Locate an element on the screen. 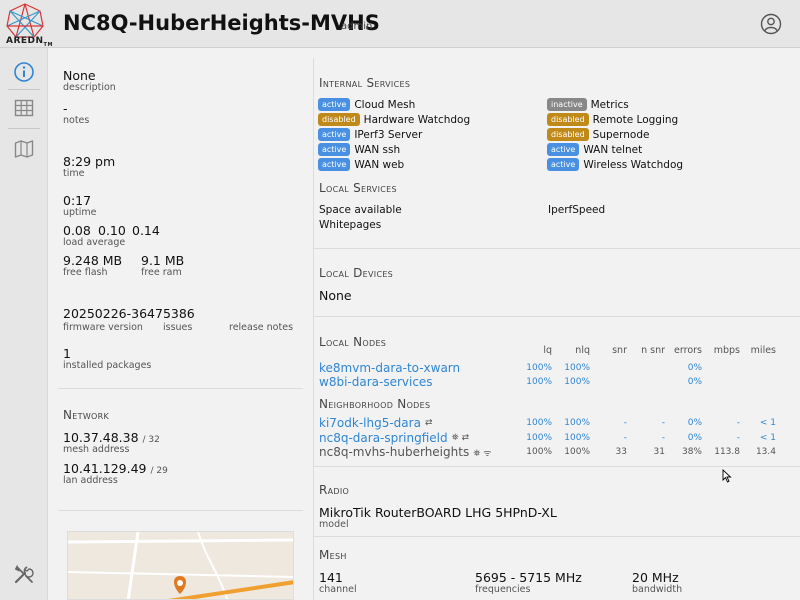 The width and height of the screenshot is (800, 600). link-type-icon: ⛯ ᯤ is located at coordinates (482, 453).